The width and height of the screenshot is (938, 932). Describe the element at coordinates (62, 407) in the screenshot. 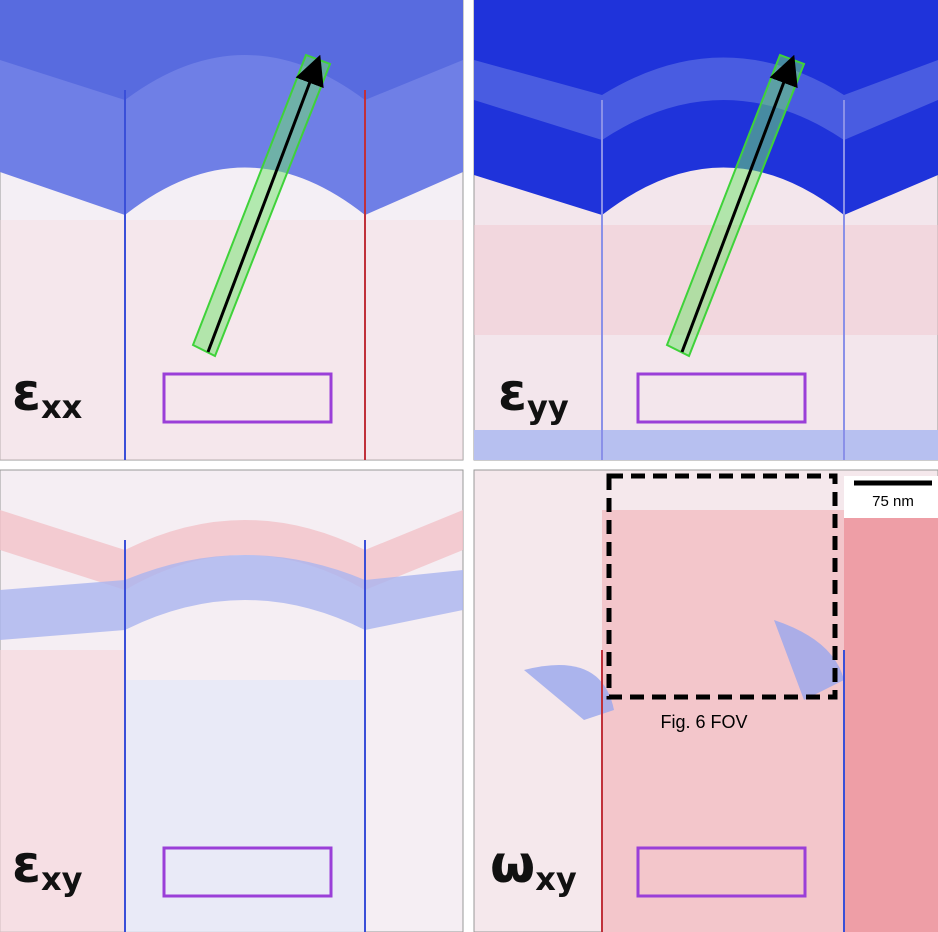

I see `subscript: xx` at that location.